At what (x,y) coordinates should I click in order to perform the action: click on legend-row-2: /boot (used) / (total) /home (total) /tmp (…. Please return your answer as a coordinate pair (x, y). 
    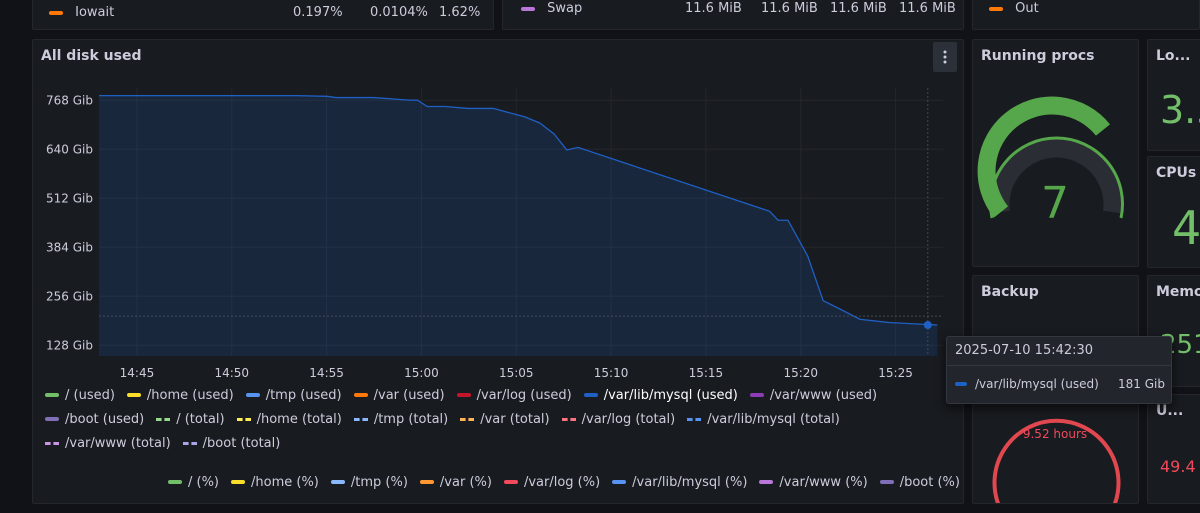
    Looking at the image, I should click on (448, 418).